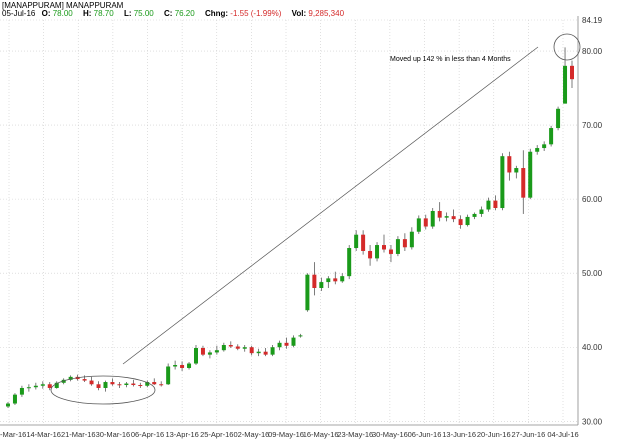 Image resolution: width=640 pixels, height=440 pixels. I want to click on y-tick-label: 40.00, so click(592, 347).